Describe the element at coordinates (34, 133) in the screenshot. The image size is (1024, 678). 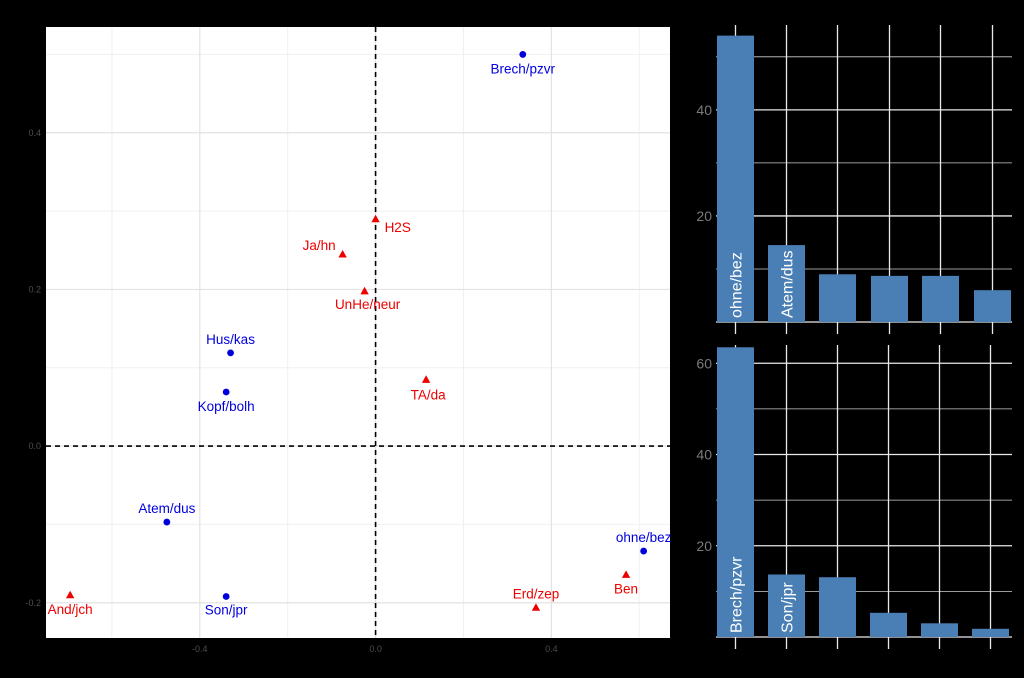
I see `y-tick-label: 0.4` at that location.